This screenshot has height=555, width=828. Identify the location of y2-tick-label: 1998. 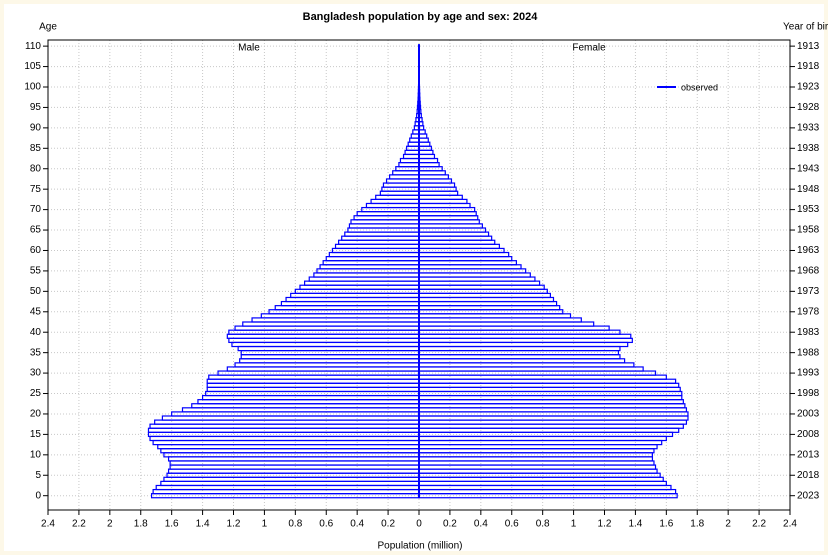
(808, 393).